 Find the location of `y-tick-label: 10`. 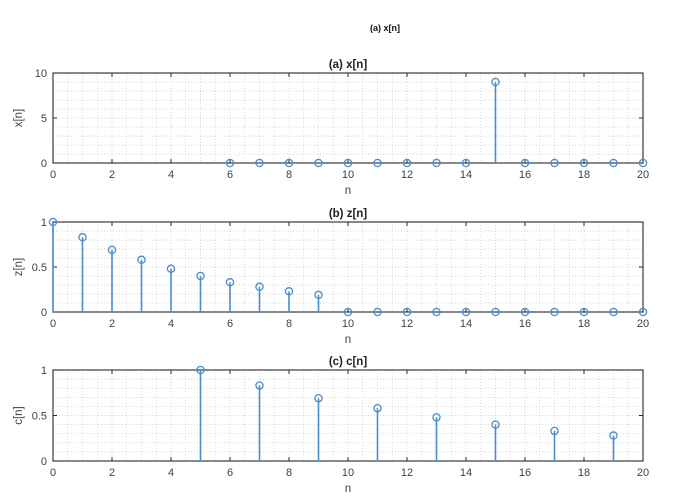

y-tick-label: 10 is located at coordinates (41, 74).